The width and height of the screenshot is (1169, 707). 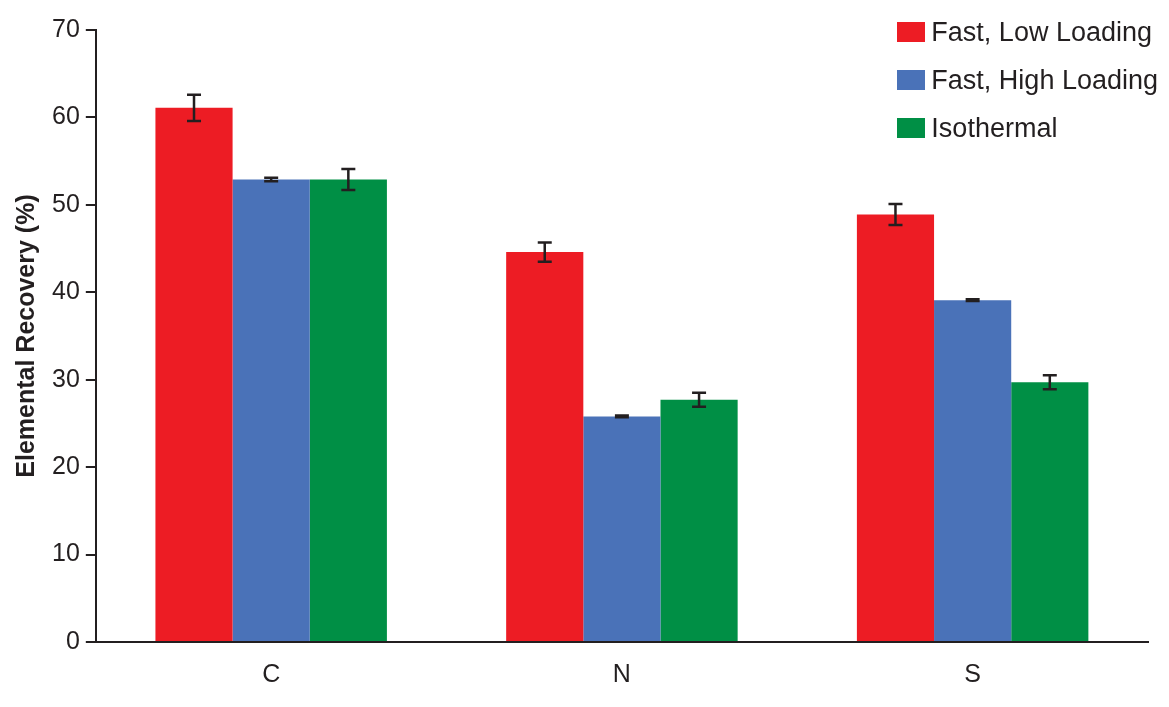 I want to click on y-axis-title: Elemental Recovery (%), so click(x=24, y=336).